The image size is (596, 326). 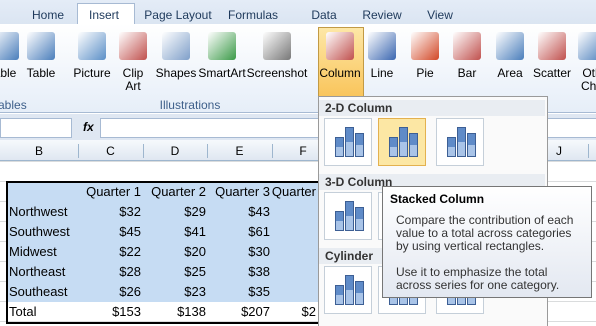 What do you see at coordinates (111, 151) in the screenshot?
I see `column-header: C` at bounding box center [111, 151].